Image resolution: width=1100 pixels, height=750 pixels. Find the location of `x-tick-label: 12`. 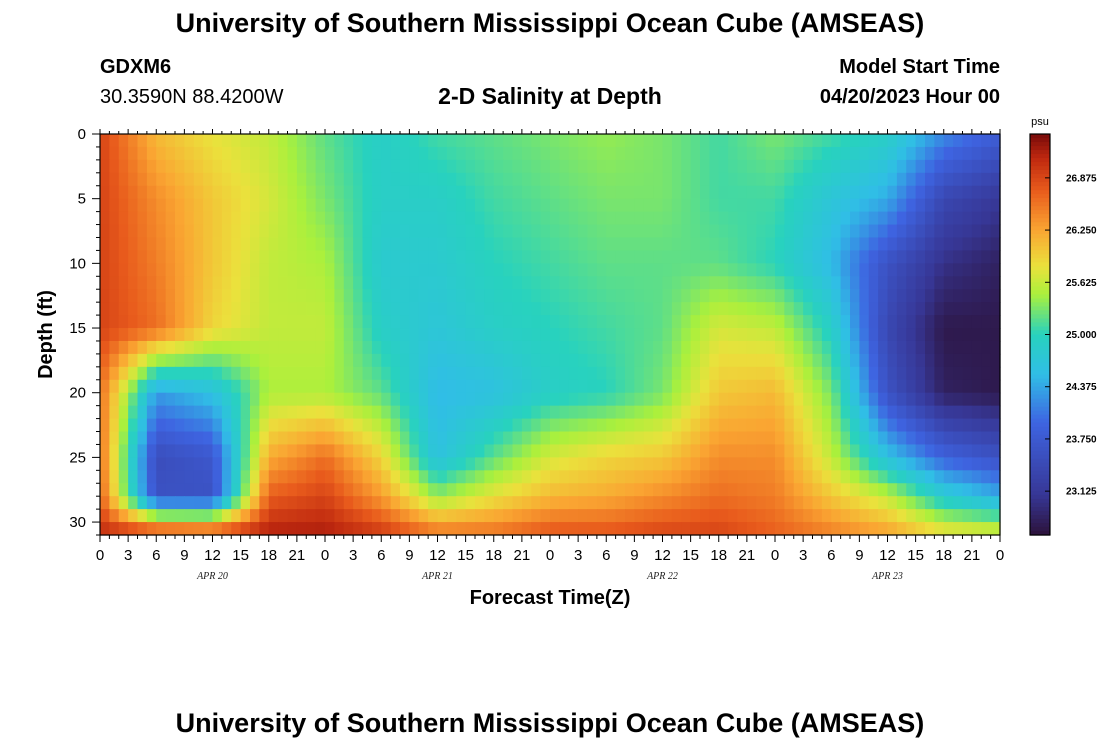

x-tick-label: 12 is located at coordinates (887, 555).